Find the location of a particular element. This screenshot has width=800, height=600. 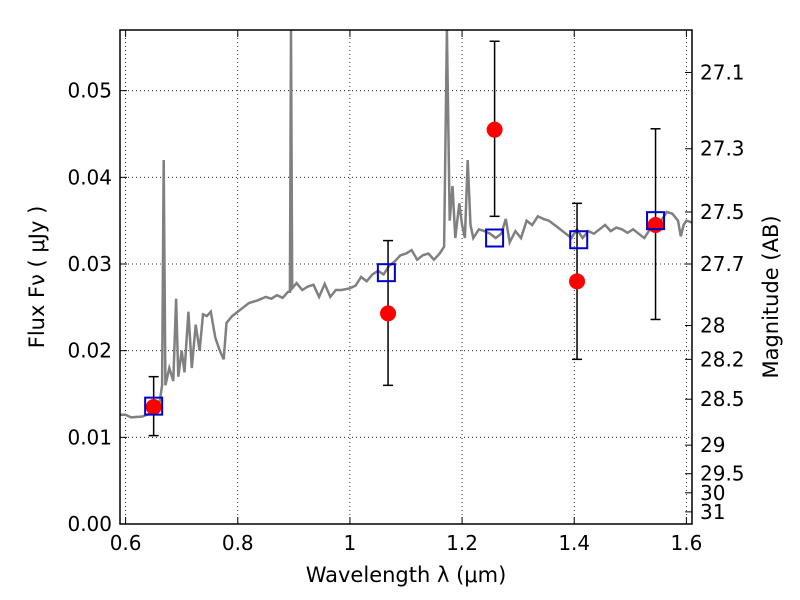

y2-tick-label: 27.3 is located at coordinates (722, 149).